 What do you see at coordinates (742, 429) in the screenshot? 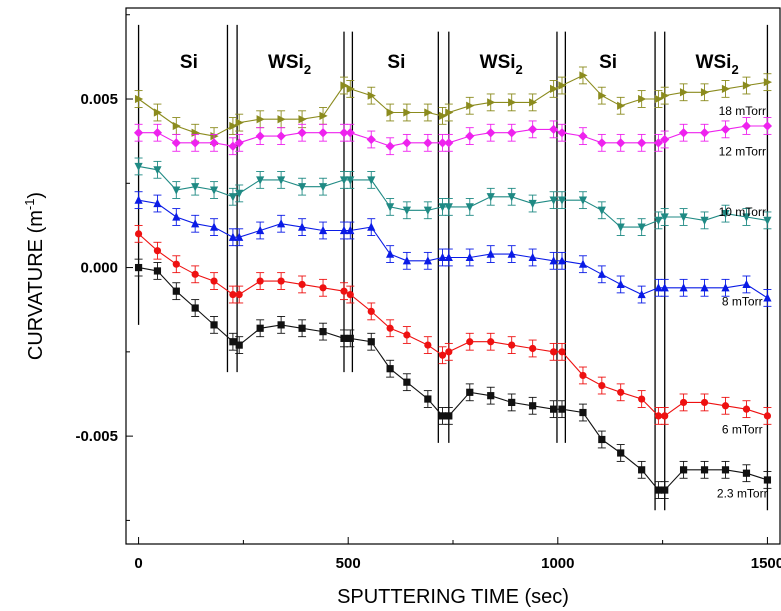
I see `series-label: 6 mTorr` at bounding box center [742, 429].